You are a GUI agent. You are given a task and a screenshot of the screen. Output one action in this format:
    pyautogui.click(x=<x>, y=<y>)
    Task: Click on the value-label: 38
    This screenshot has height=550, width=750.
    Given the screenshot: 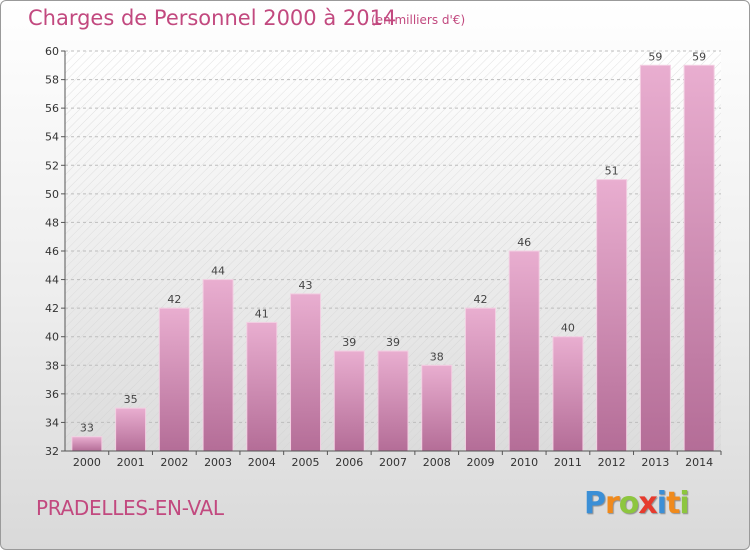 What is the action you would take?
    pyautogui.click(x=437, y=356)
    